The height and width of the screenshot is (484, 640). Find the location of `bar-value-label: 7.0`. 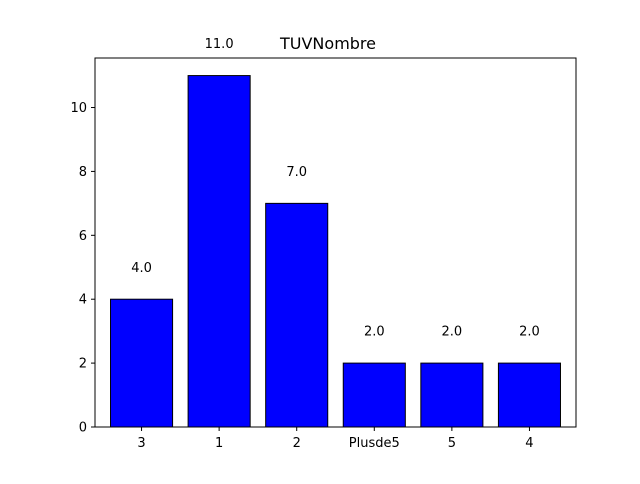

bar-value-label: 7.0 is located at coordinates (296, 172).